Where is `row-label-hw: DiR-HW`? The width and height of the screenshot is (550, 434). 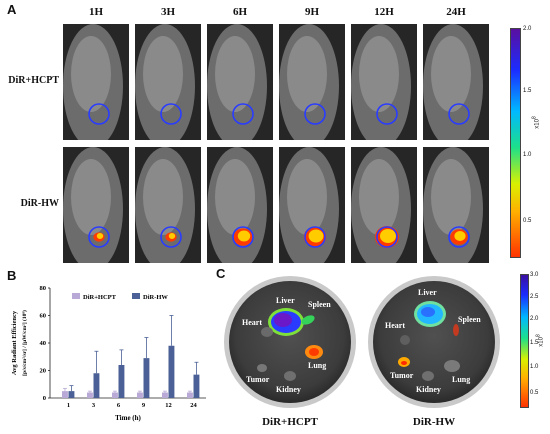
row-label-hw: DiR-HW is located at coordinates (39, 203).